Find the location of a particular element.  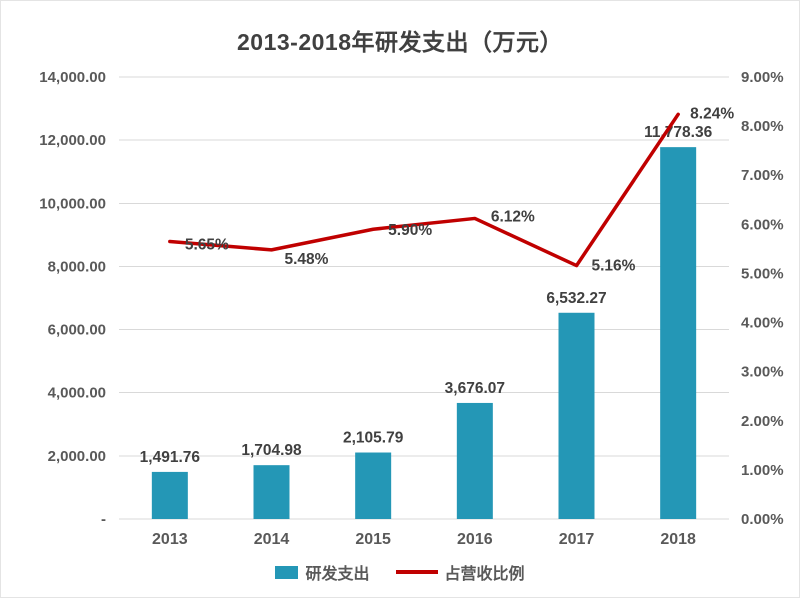

right-axis-tick: 4.00% is located at coordinates (762, 323).